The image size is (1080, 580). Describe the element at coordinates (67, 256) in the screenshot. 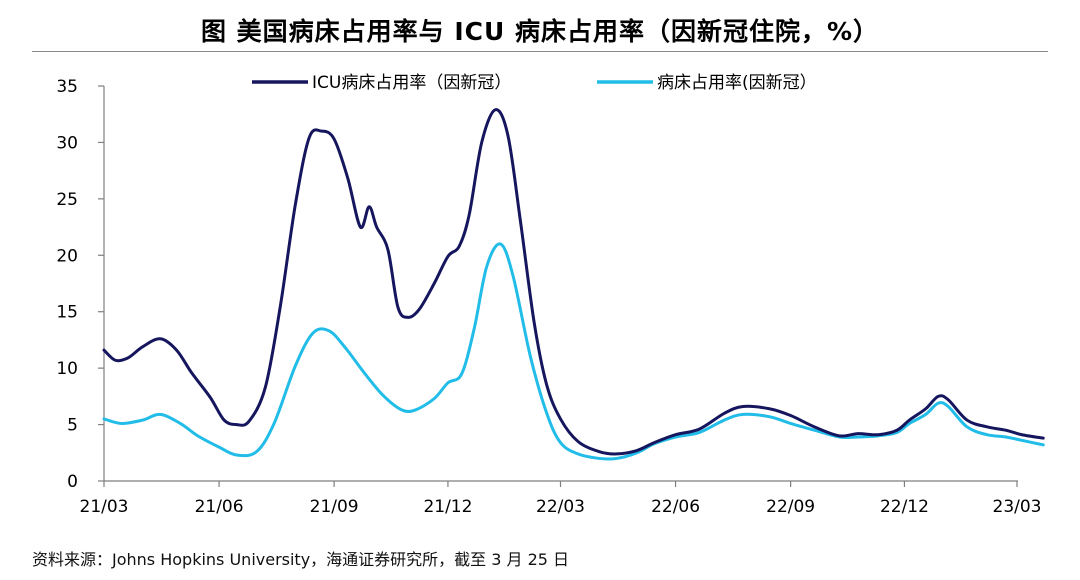

I see `y-tick-label: 20` at that location.